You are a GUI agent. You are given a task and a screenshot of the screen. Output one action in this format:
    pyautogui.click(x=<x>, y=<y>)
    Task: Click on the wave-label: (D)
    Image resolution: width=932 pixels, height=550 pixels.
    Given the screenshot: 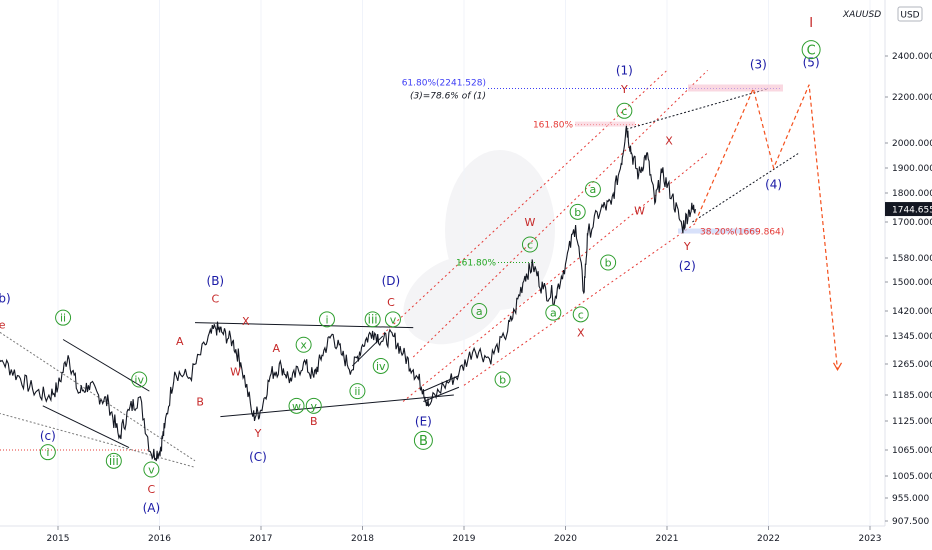 What is the action you would take?
    pyautogui.click(x=391, y=281)
    